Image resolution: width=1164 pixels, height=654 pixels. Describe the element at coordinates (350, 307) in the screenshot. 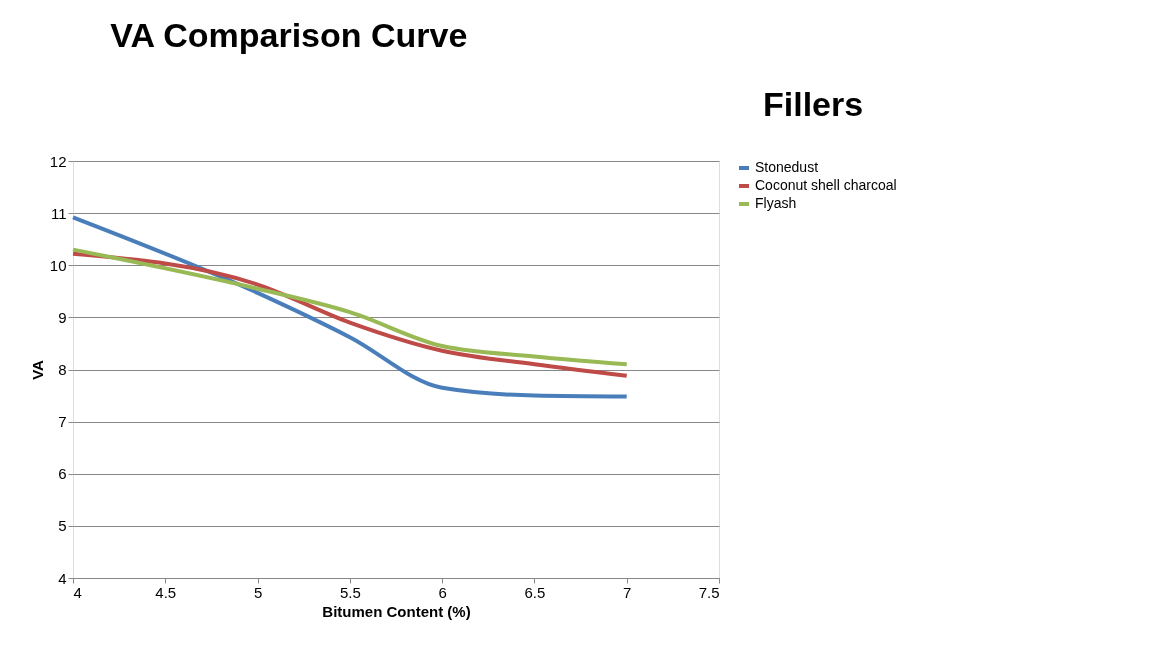

I see `line-series` at that location.